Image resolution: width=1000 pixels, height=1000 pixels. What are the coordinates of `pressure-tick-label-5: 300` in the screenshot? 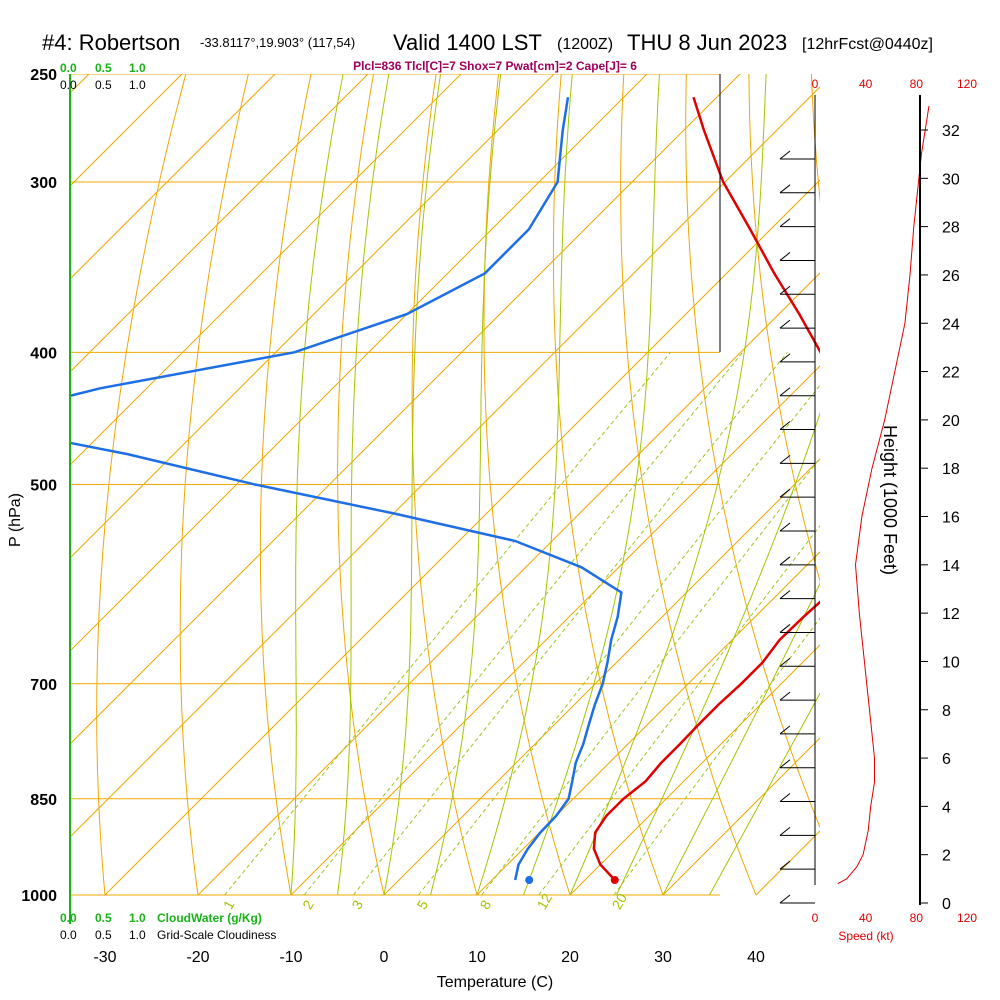 It's located at (43, 183).